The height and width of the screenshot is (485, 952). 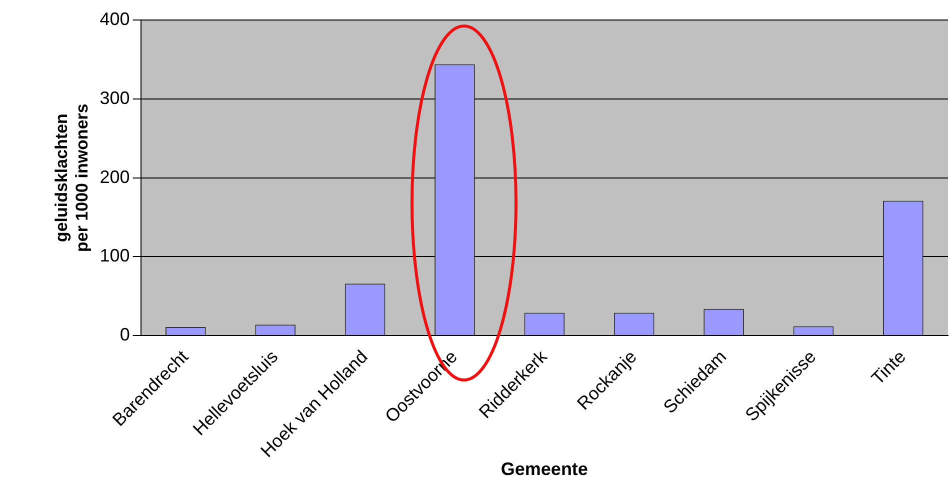 I want to click on y-axis-title: geluidsklachten per 1000 inwoners, so click(x=72, y=178).